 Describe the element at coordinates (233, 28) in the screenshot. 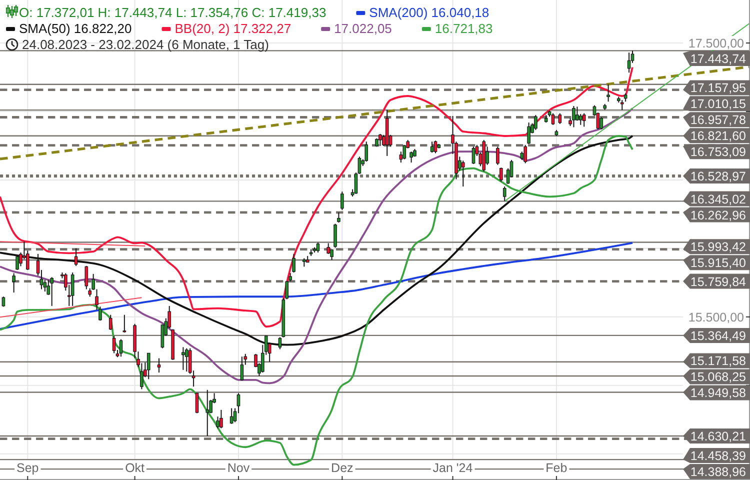

I see `legend-label: BB(20, 2) 17.322,27` at that location.